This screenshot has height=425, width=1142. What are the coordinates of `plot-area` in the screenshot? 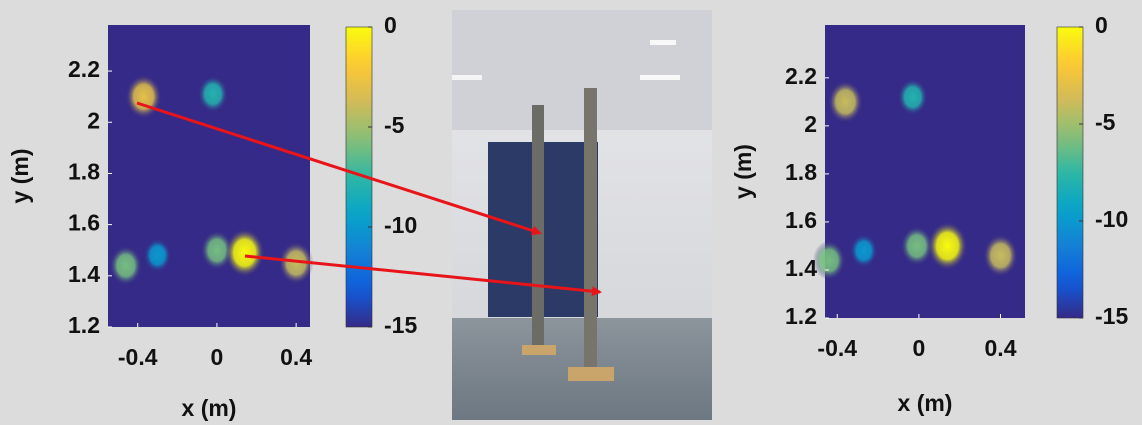 It's located at (209, 176).